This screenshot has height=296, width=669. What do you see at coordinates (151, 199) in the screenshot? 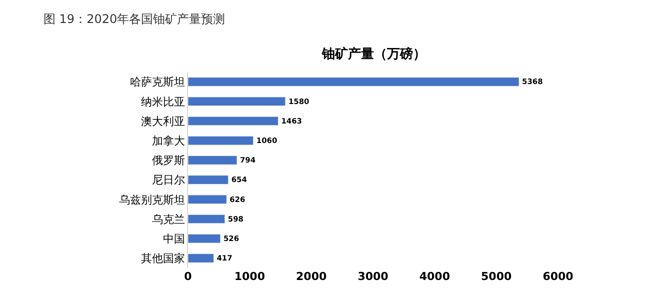
I see `y-tick-label: 乌兹别克斯坦` at bounding box center [151, 199].